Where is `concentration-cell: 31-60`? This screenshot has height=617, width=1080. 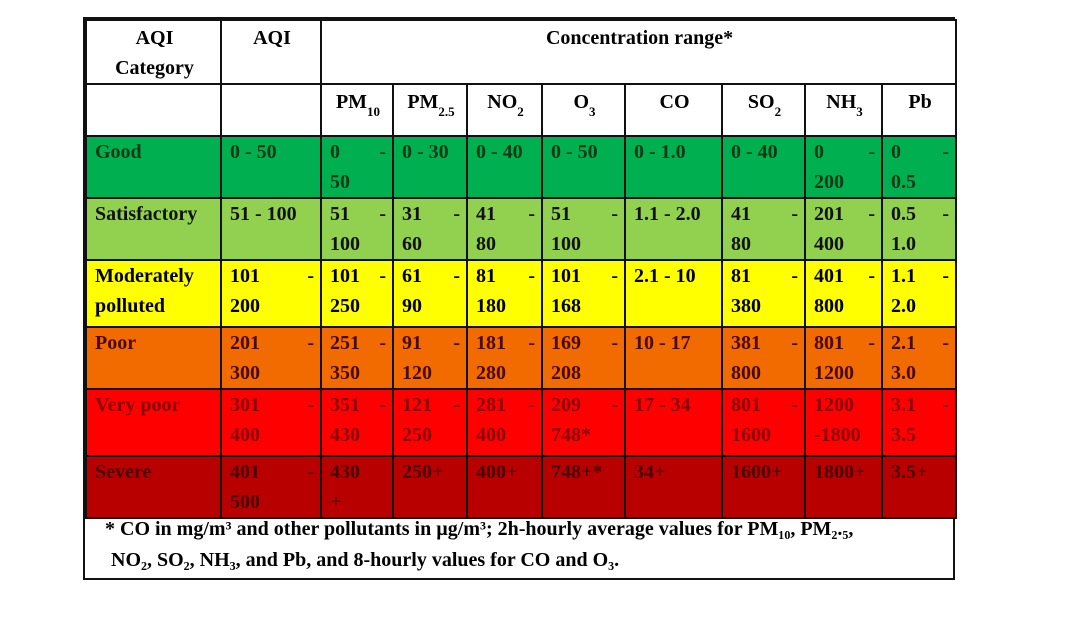 concentration-cell: 31-60 is located at coordinates (430, 229).